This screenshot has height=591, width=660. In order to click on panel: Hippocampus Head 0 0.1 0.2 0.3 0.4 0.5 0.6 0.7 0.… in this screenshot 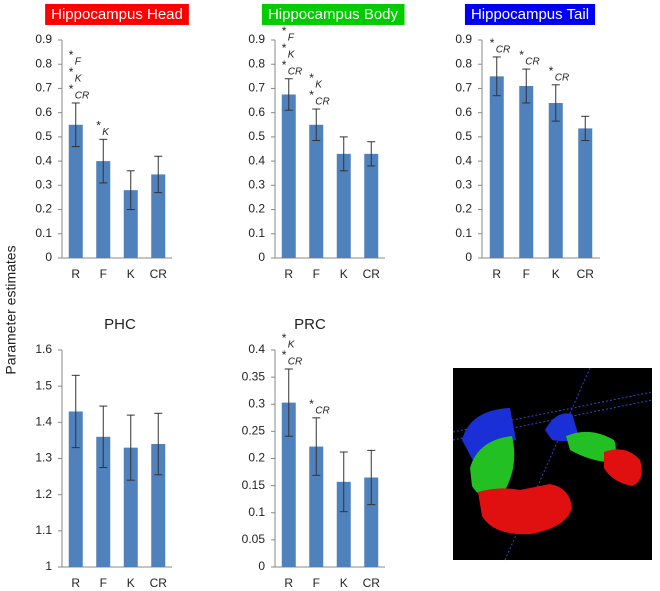, I will do `click(112, 142)`.